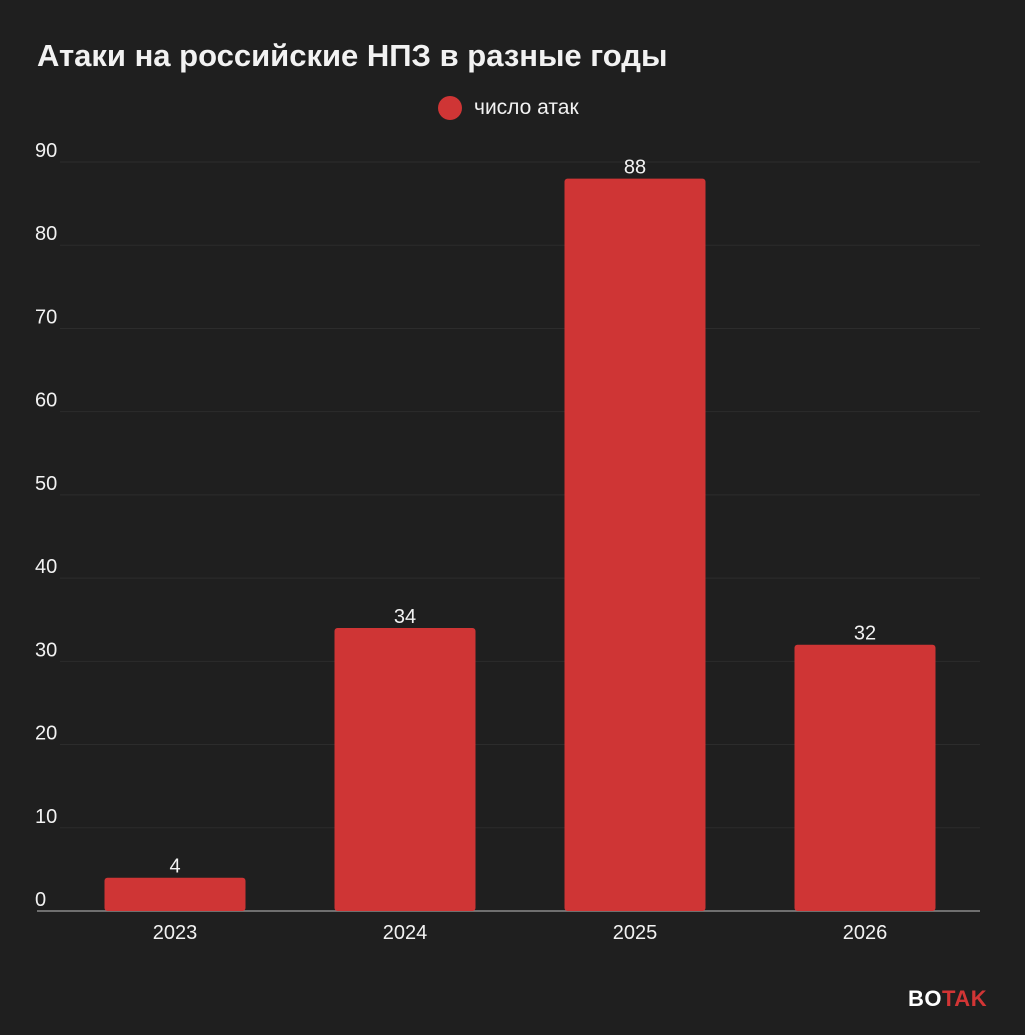 This screenshot has width=1025, height=1035. I want to click on x-tick-label: 2026, so click(865, 933).